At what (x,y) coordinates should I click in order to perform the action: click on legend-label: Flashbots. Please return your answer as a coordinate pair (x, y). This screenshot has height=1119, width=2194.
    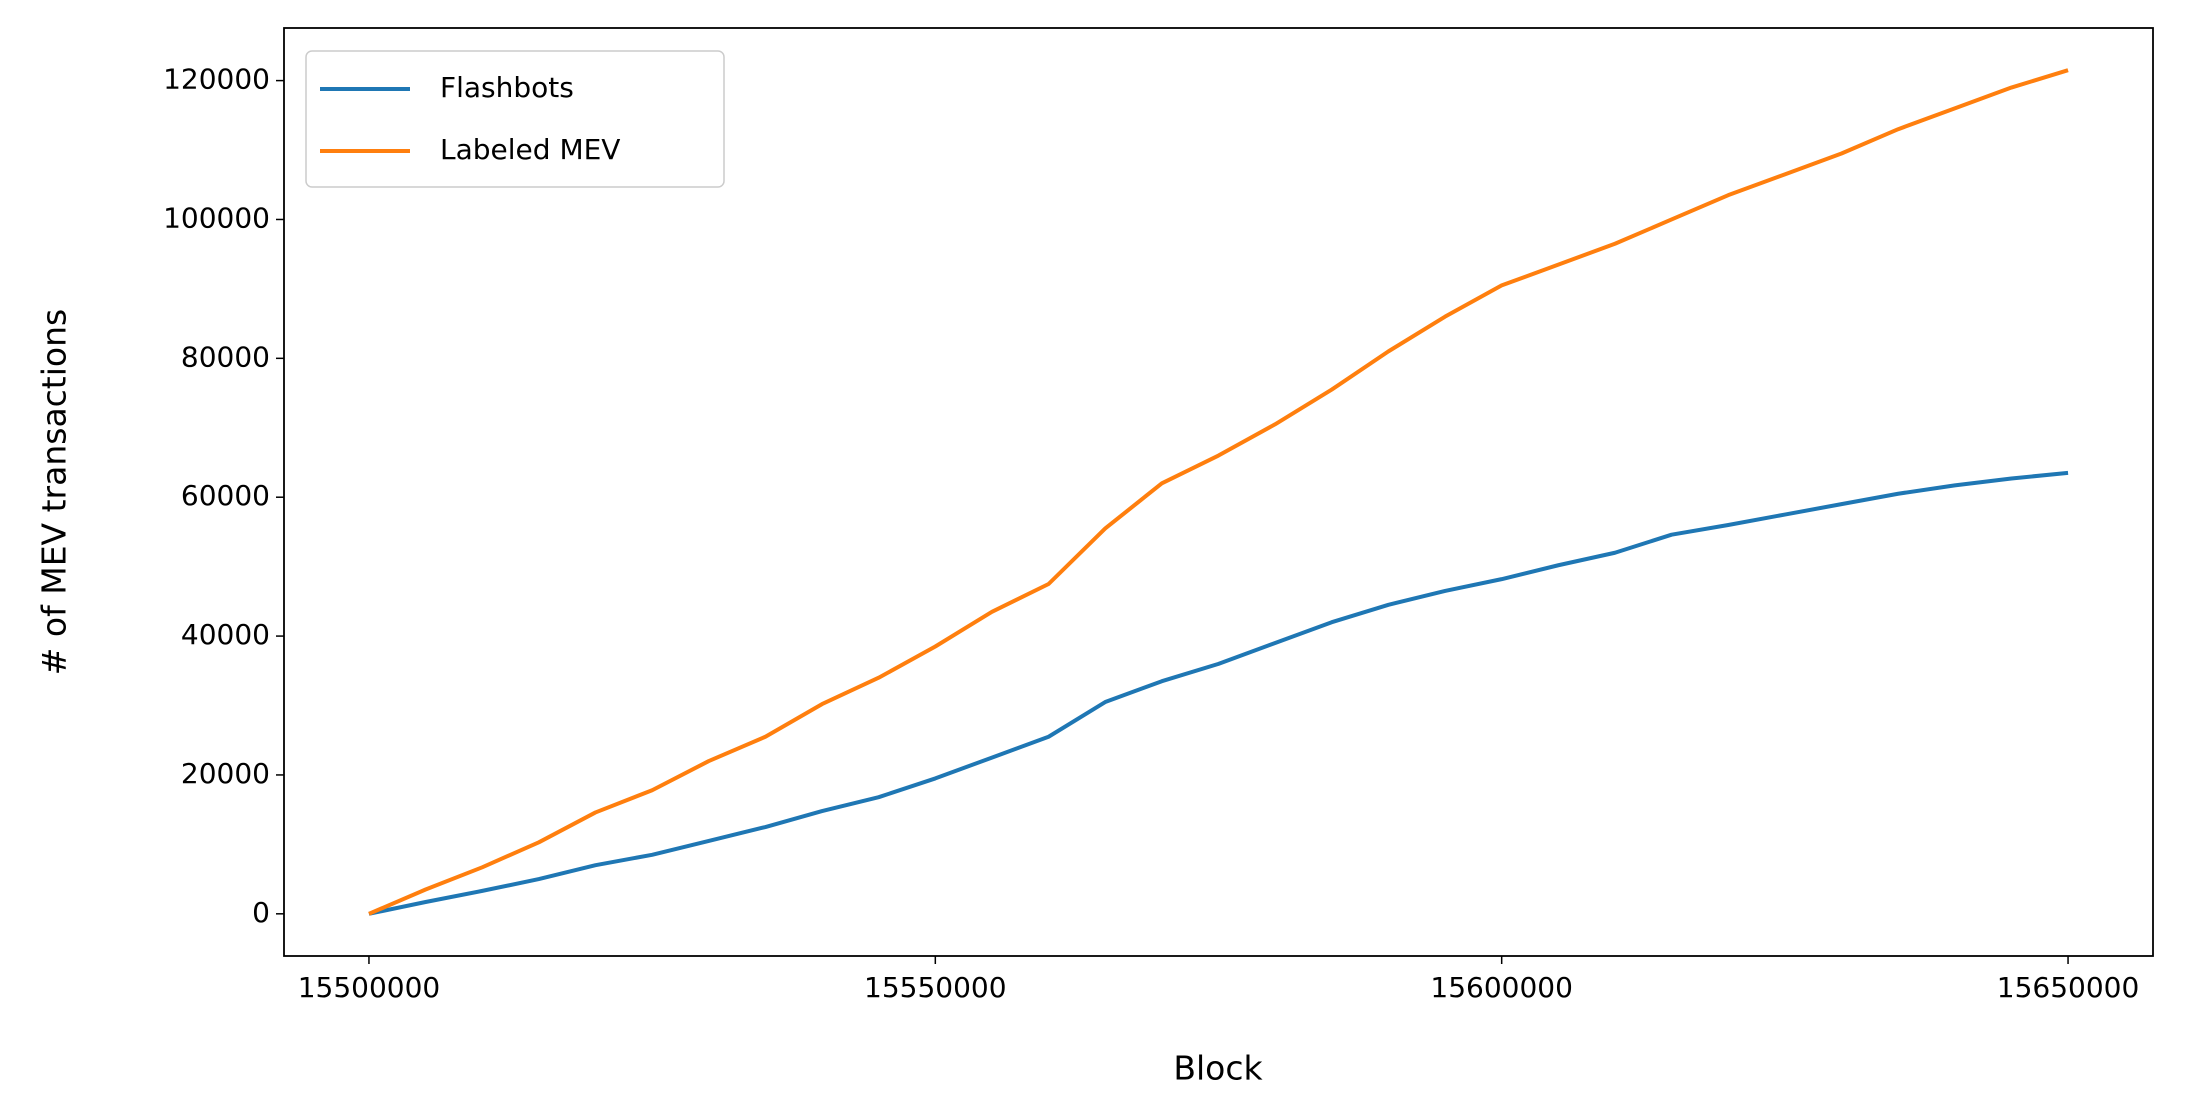
    Looking at the image, I should click on (507, 87).